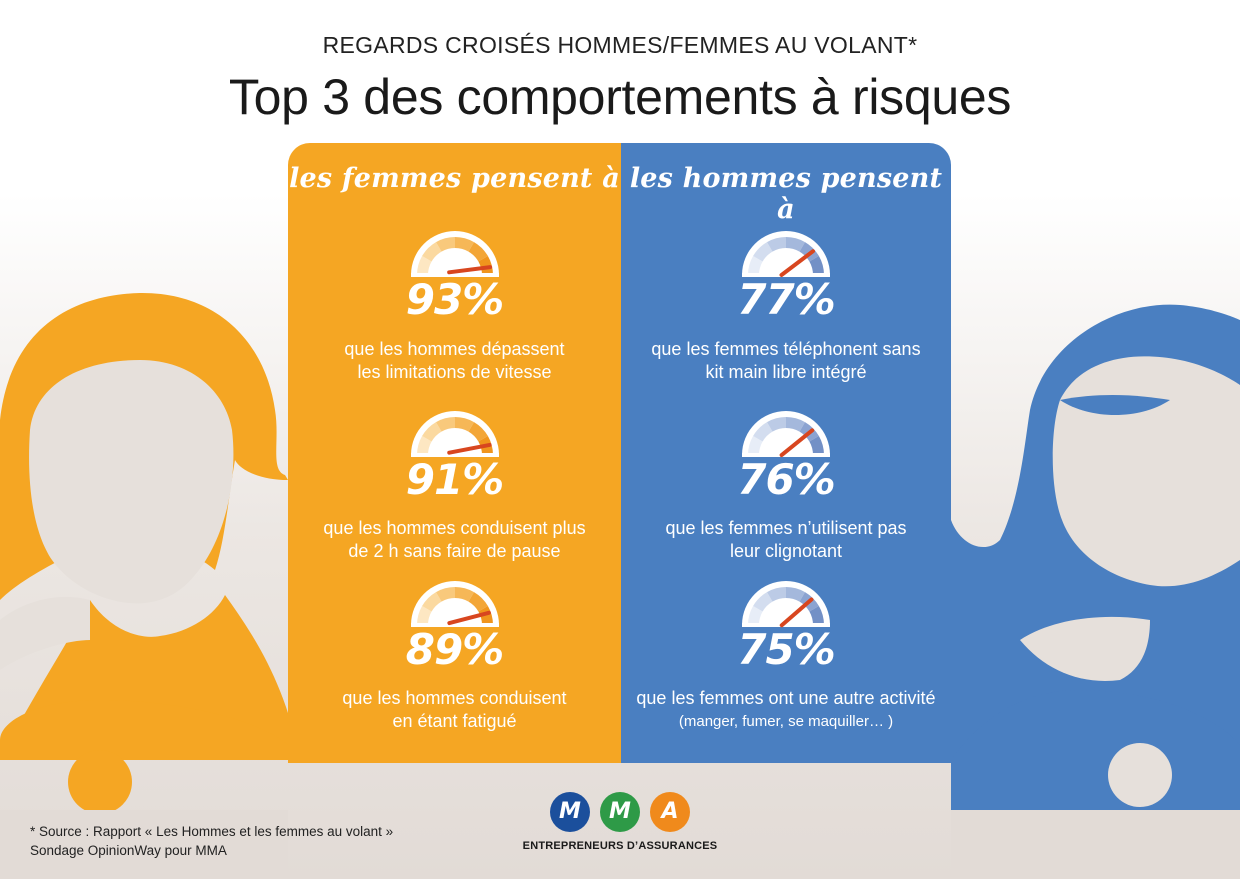  I want to click on men-stat-2-value: 76%, so click(786, 479).